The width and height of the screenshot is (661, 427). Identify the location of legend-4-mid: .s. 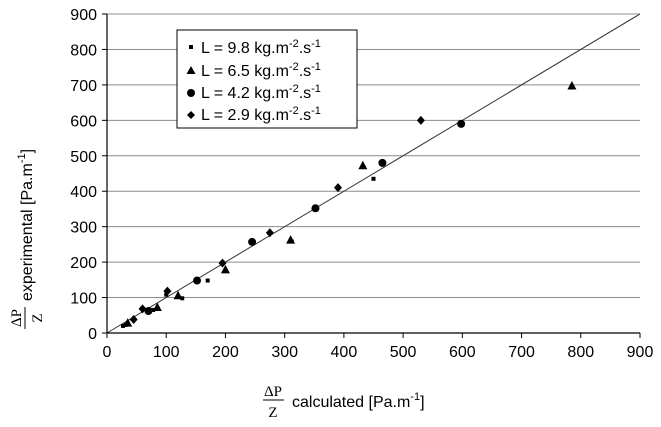
(305, 115).